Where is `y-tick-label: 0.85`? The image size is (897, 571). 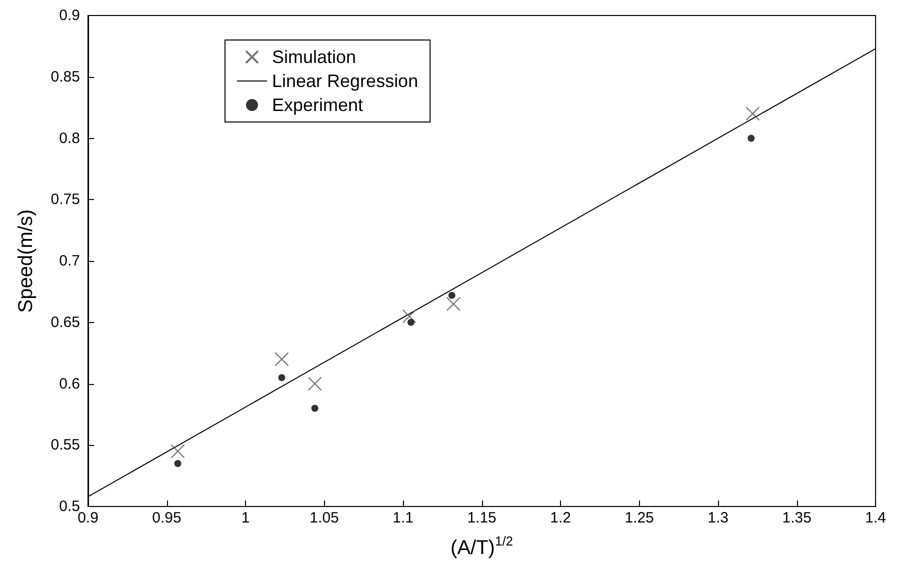 y-tick-label: 0.85 is located at coordinates (65, 77).